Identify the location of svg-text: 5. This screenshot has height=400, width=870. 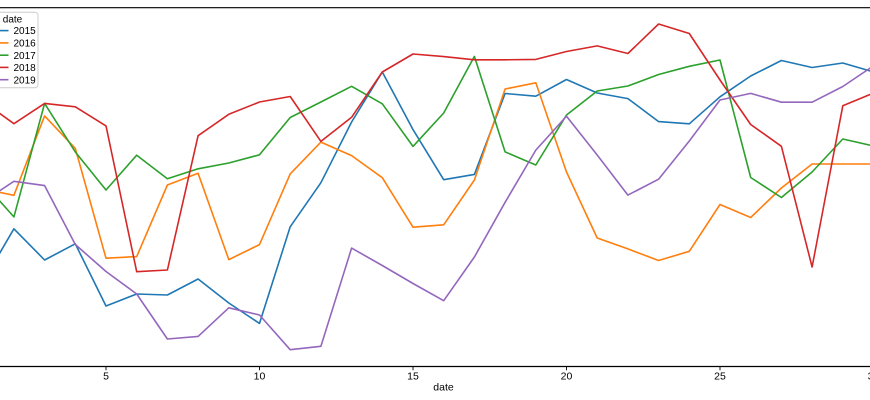
(106, 377).